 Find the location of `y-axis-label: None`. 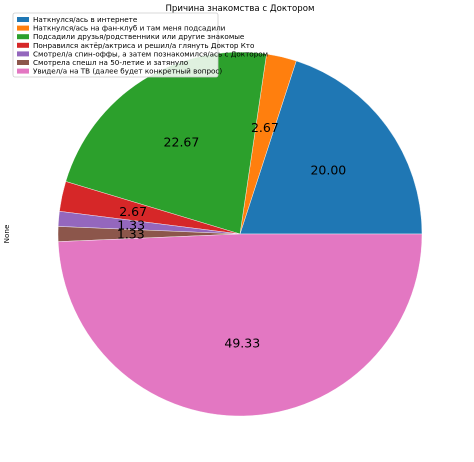

y-axis-label: None is located at coordinates (6, 233).